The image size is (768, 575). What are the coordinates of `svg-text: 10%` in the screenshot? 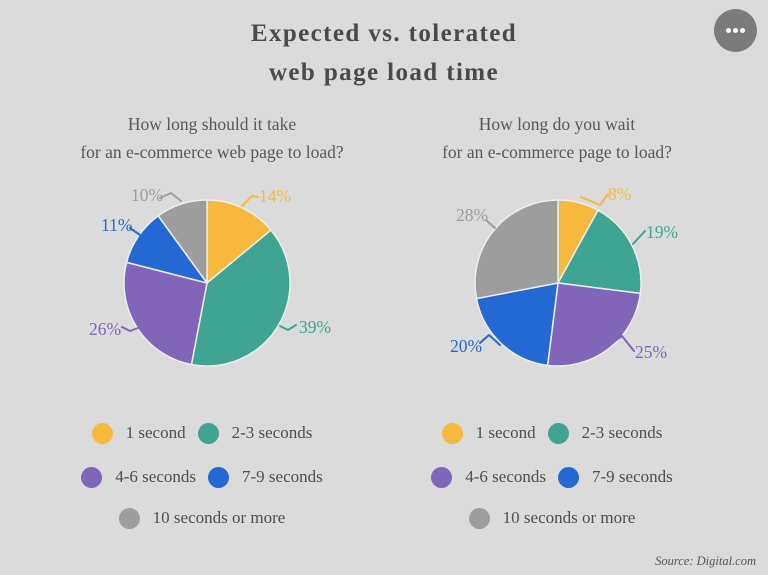 It's located at (147, 195).